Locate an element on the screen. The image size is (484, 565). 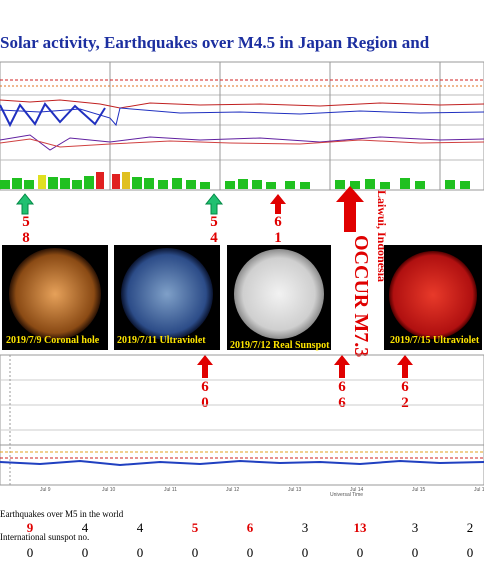
date-label: Jul 12 is located at coordinates (233, 490).